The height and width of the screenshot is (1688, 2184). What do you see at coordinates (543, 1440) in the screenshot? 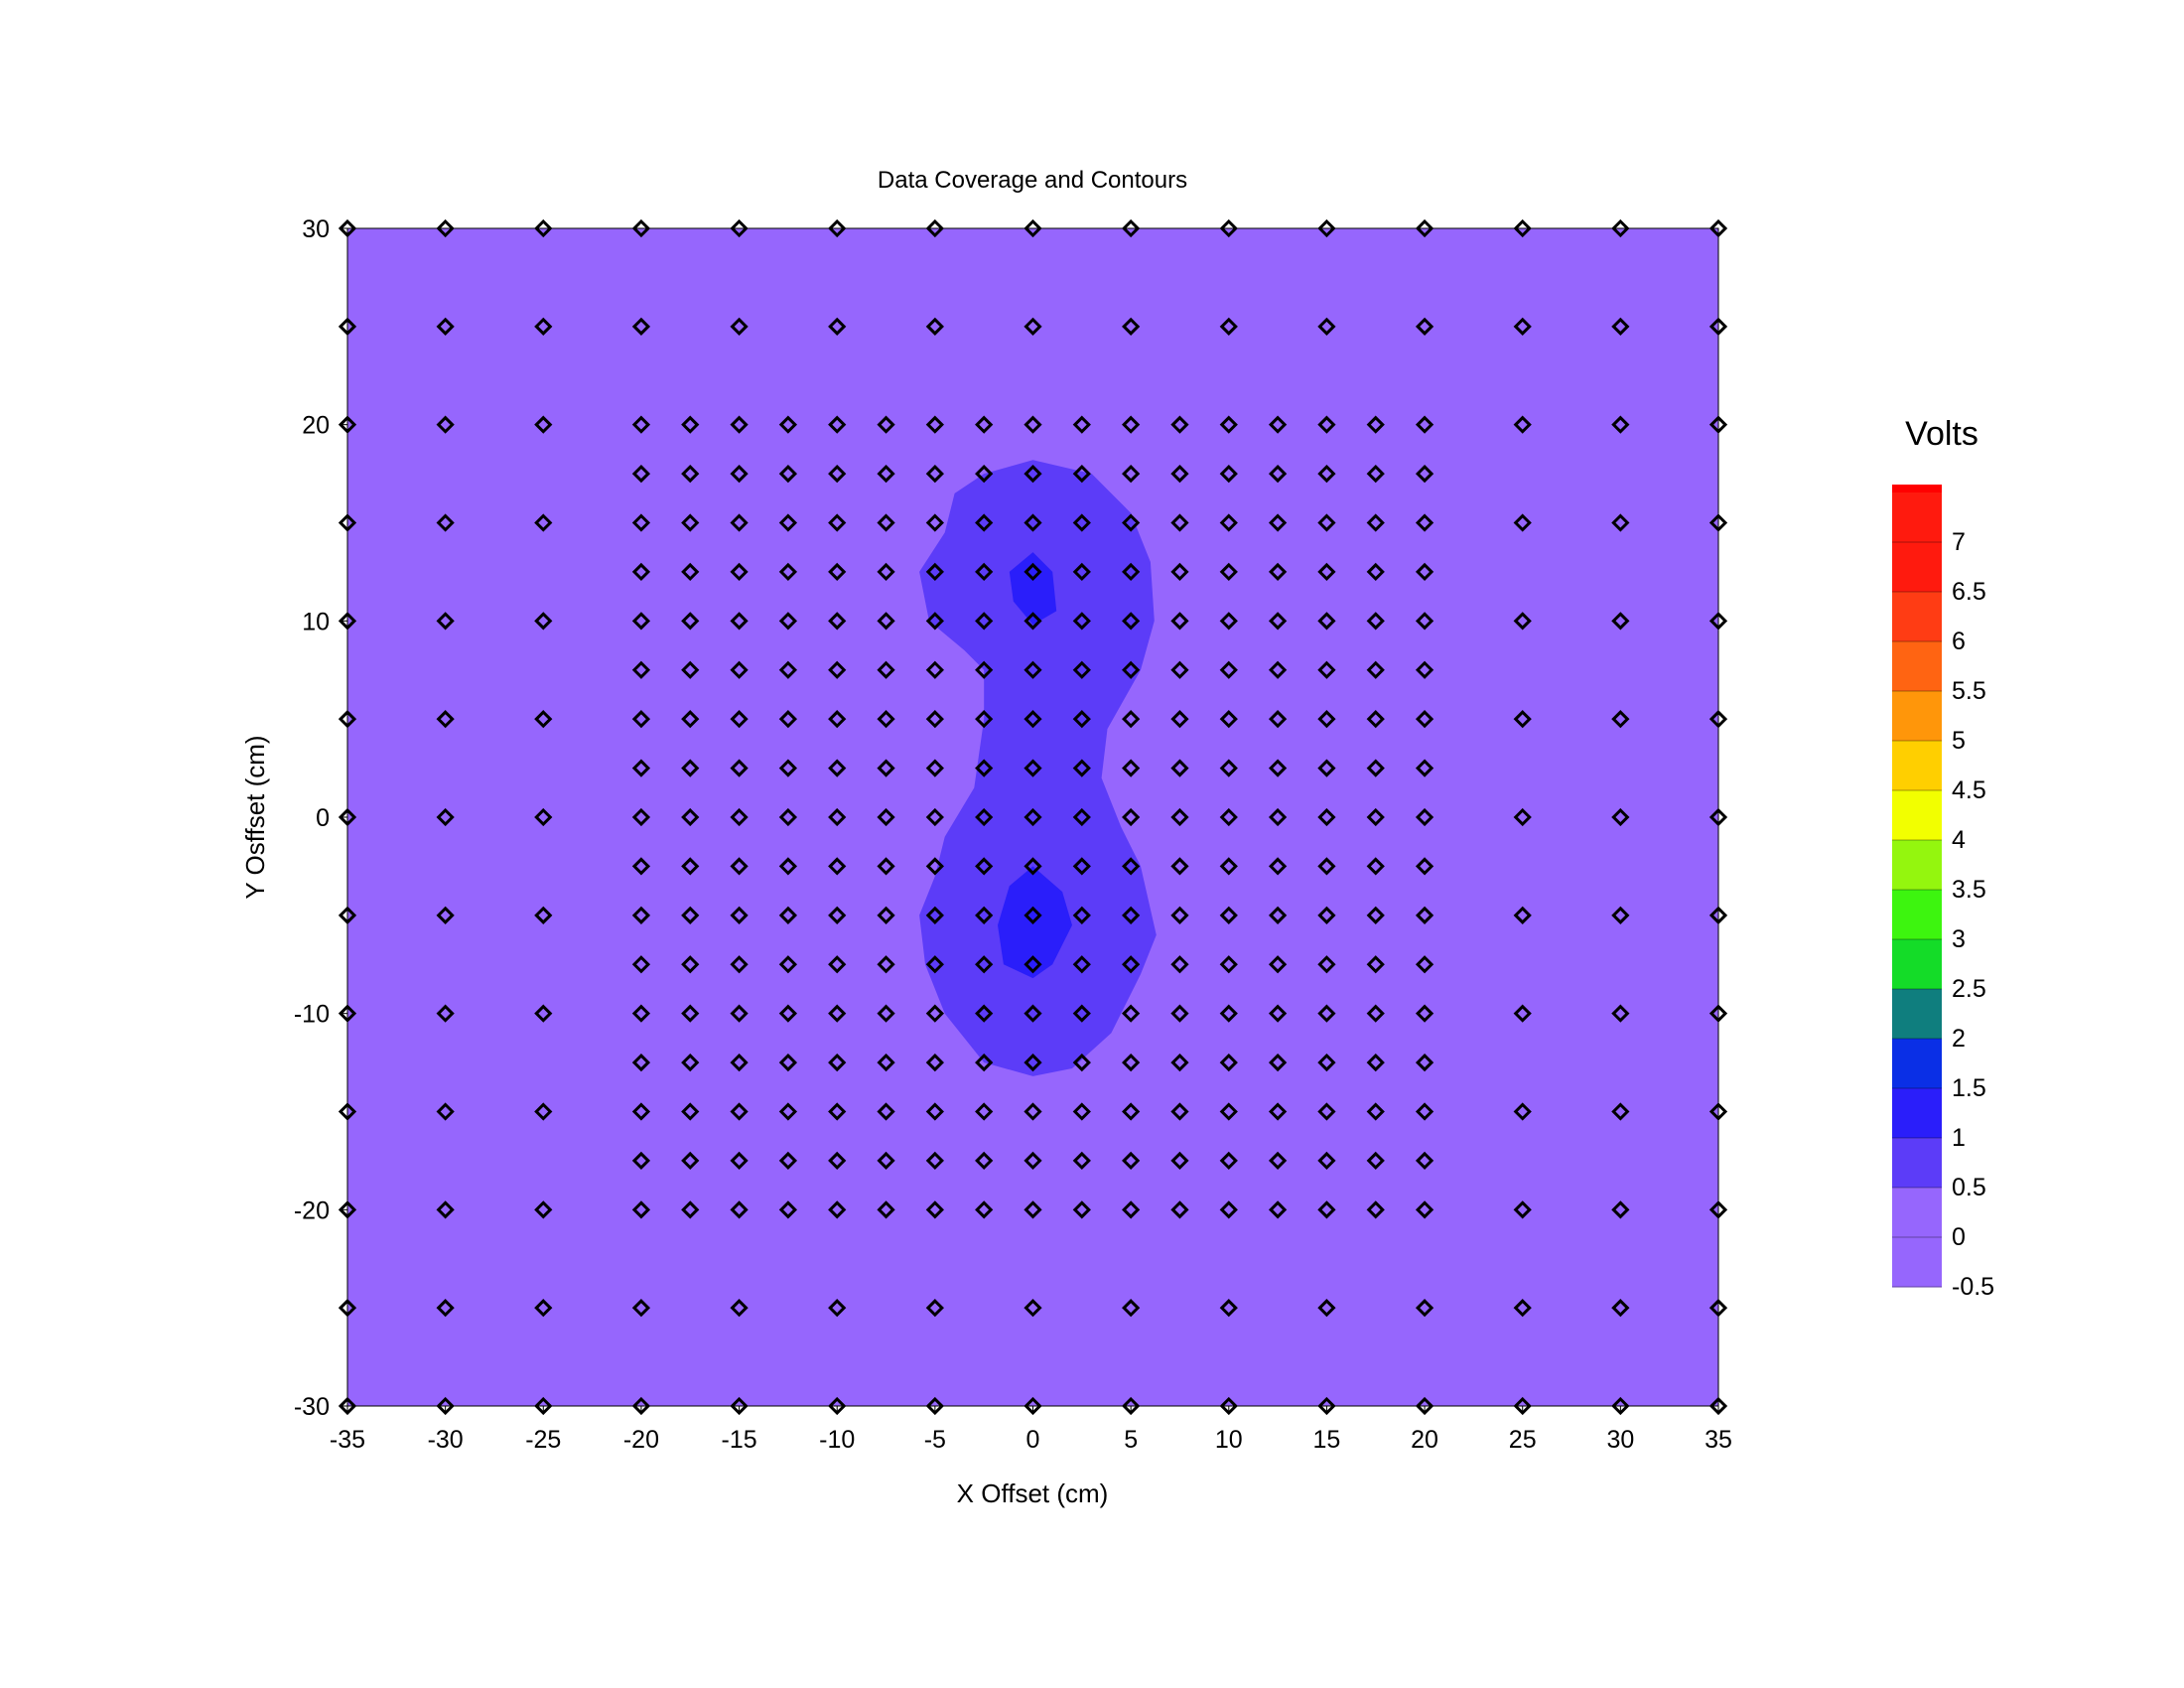
I see `x-tick-label: -25` at bounding box center [543, 1440].